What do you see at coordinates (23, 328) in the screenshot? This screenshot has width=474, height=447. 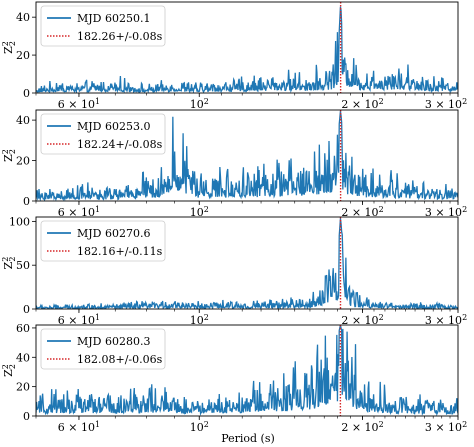 I see `y-tick-label: 60` at bounding box center [23, 328].